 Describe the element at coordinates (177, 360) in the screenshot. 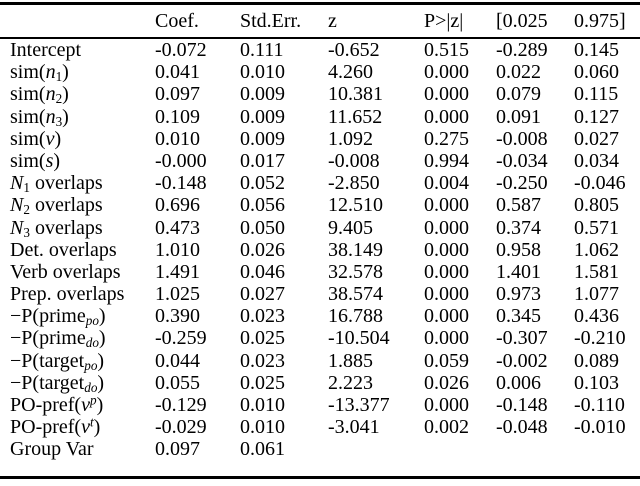

I see `cell-coef: 0.044` at that location.